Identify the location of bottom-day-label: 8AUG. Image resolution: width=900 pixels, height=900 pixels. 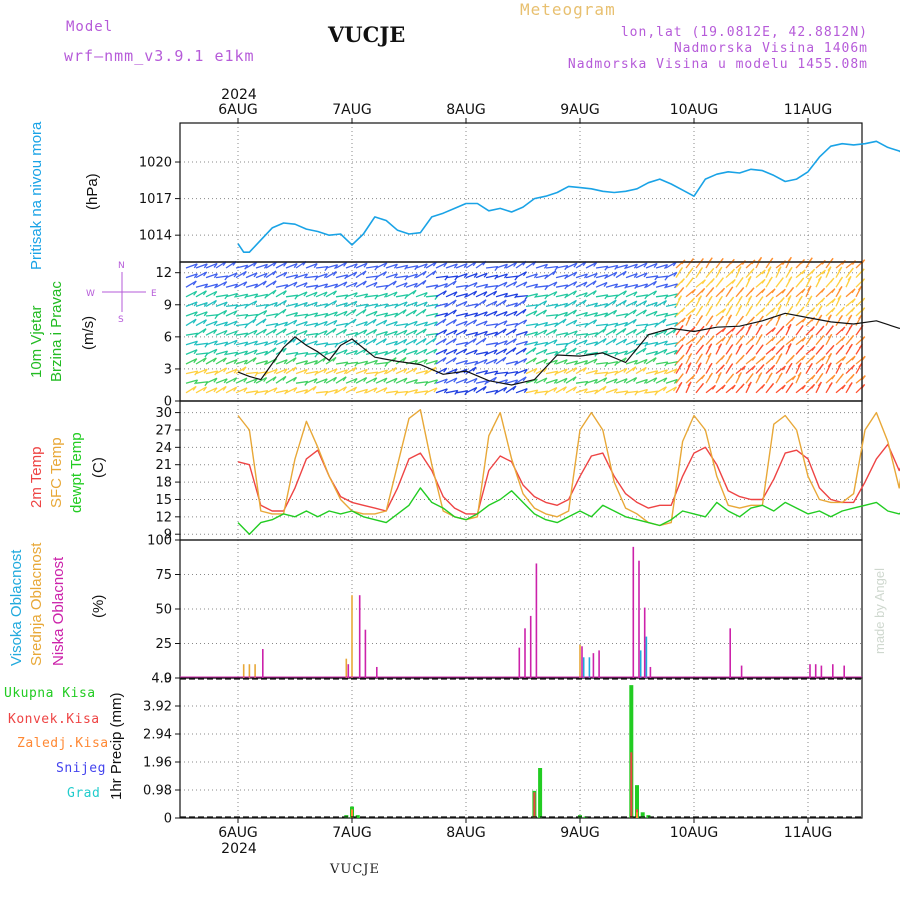
(466, 833).